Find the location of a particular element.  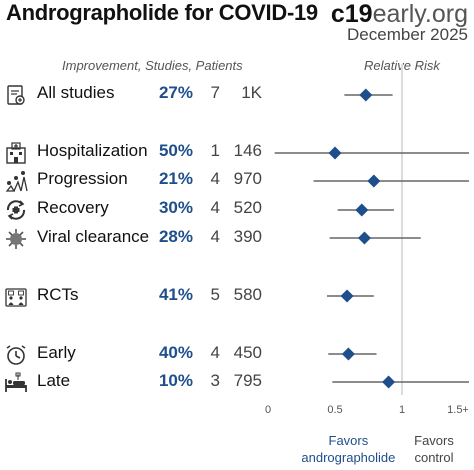

row-label: Late is located at coordinates (54, 380).